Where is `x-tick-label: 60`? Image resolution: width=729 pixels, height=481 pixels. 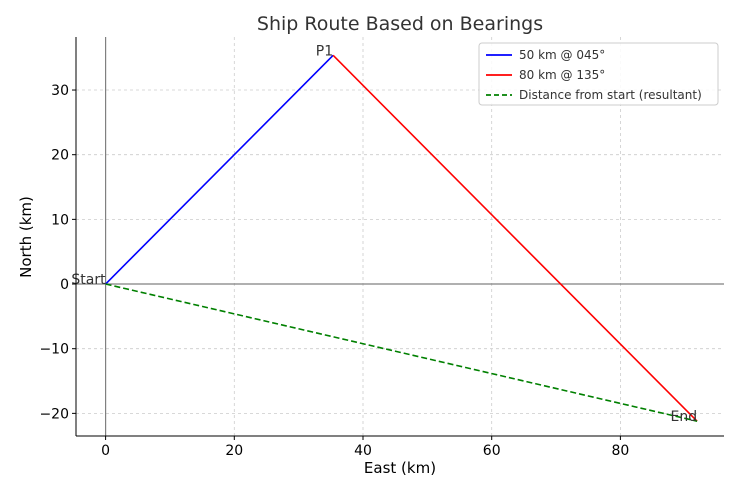 x-tick-label: 60 is located at coordinates (492, 451).